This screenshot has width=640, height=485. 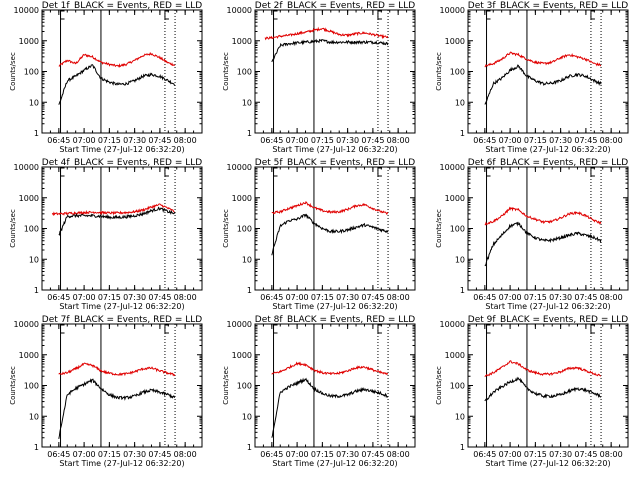 I want to click on panel-title: Det 7f_BLACK = Events, RED = LLD, so click(x=122, y=320).